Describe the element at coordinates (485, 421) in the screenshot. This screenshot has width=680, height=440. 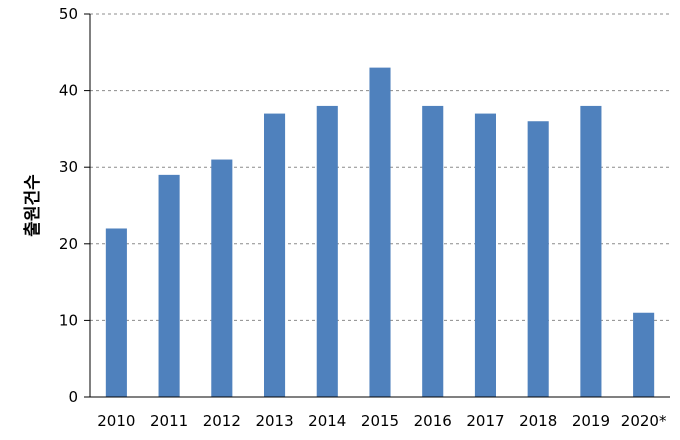
I see `x-tick-label: 2017` at that location.